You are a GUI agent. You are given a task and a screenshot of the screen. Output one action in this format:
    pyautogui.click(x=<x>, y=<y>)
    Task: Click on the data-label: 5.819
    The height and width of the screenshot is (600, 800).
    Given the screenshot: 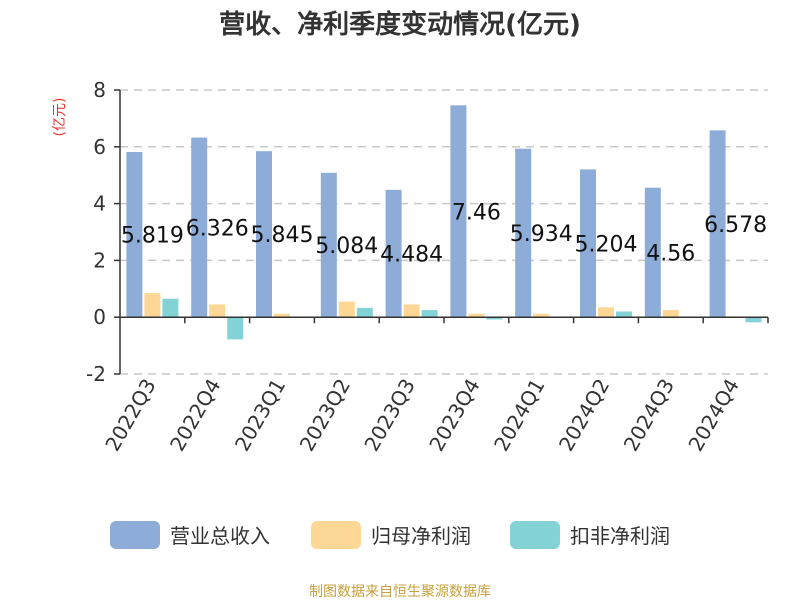 What is the action you would take?
    pyautogui.click(x=152, y=236)
    